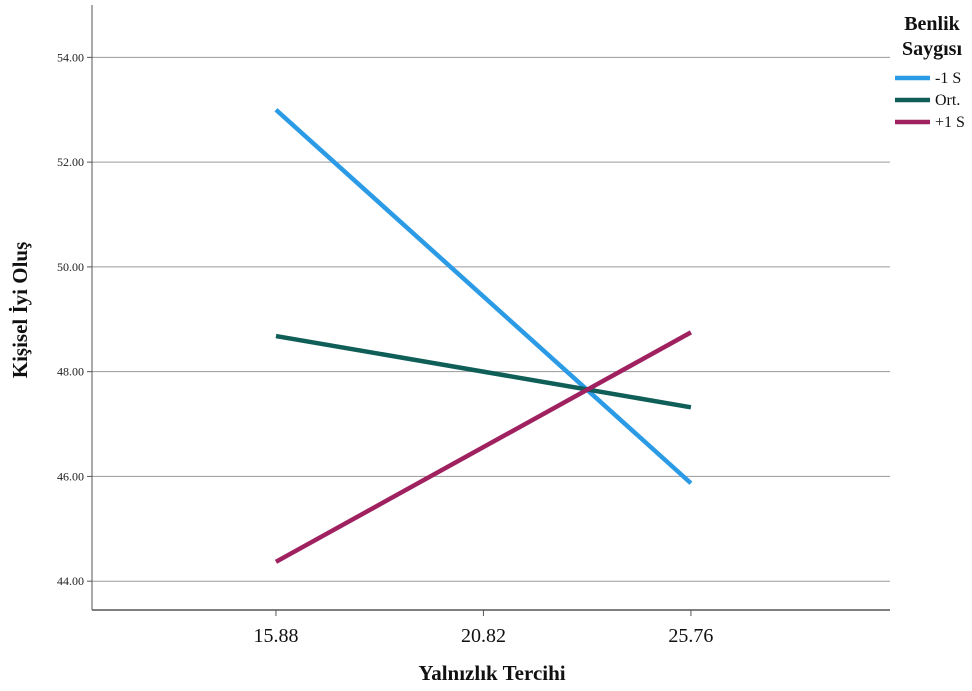  I want to click on y-tick-label: 48.00, so click(70, 372).